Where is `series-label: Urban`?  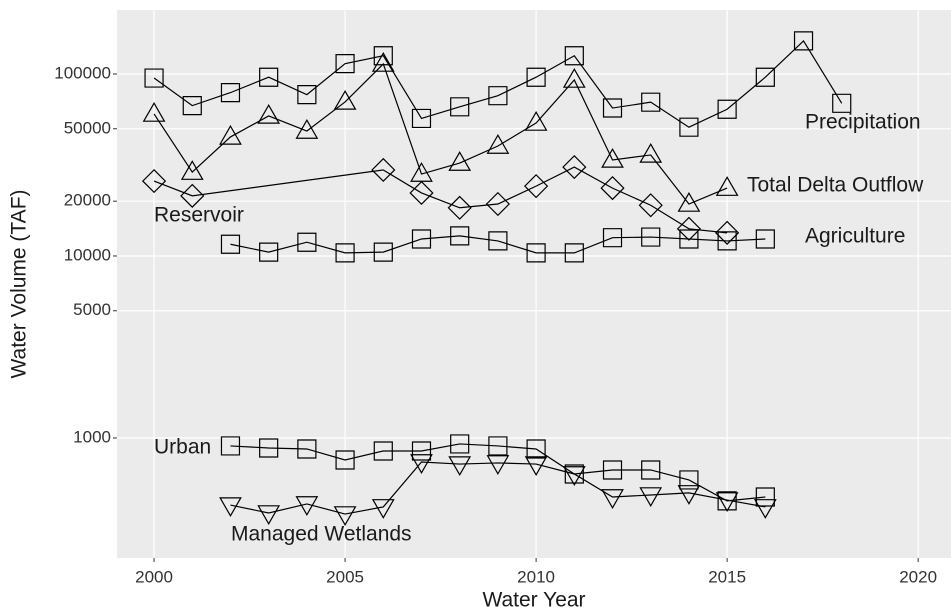
series-label: Urban is located at coordinates (182, 447).